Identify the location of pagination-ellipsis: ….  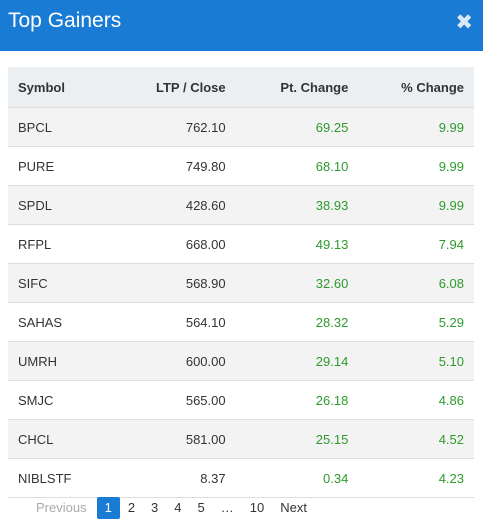
(227, 507).